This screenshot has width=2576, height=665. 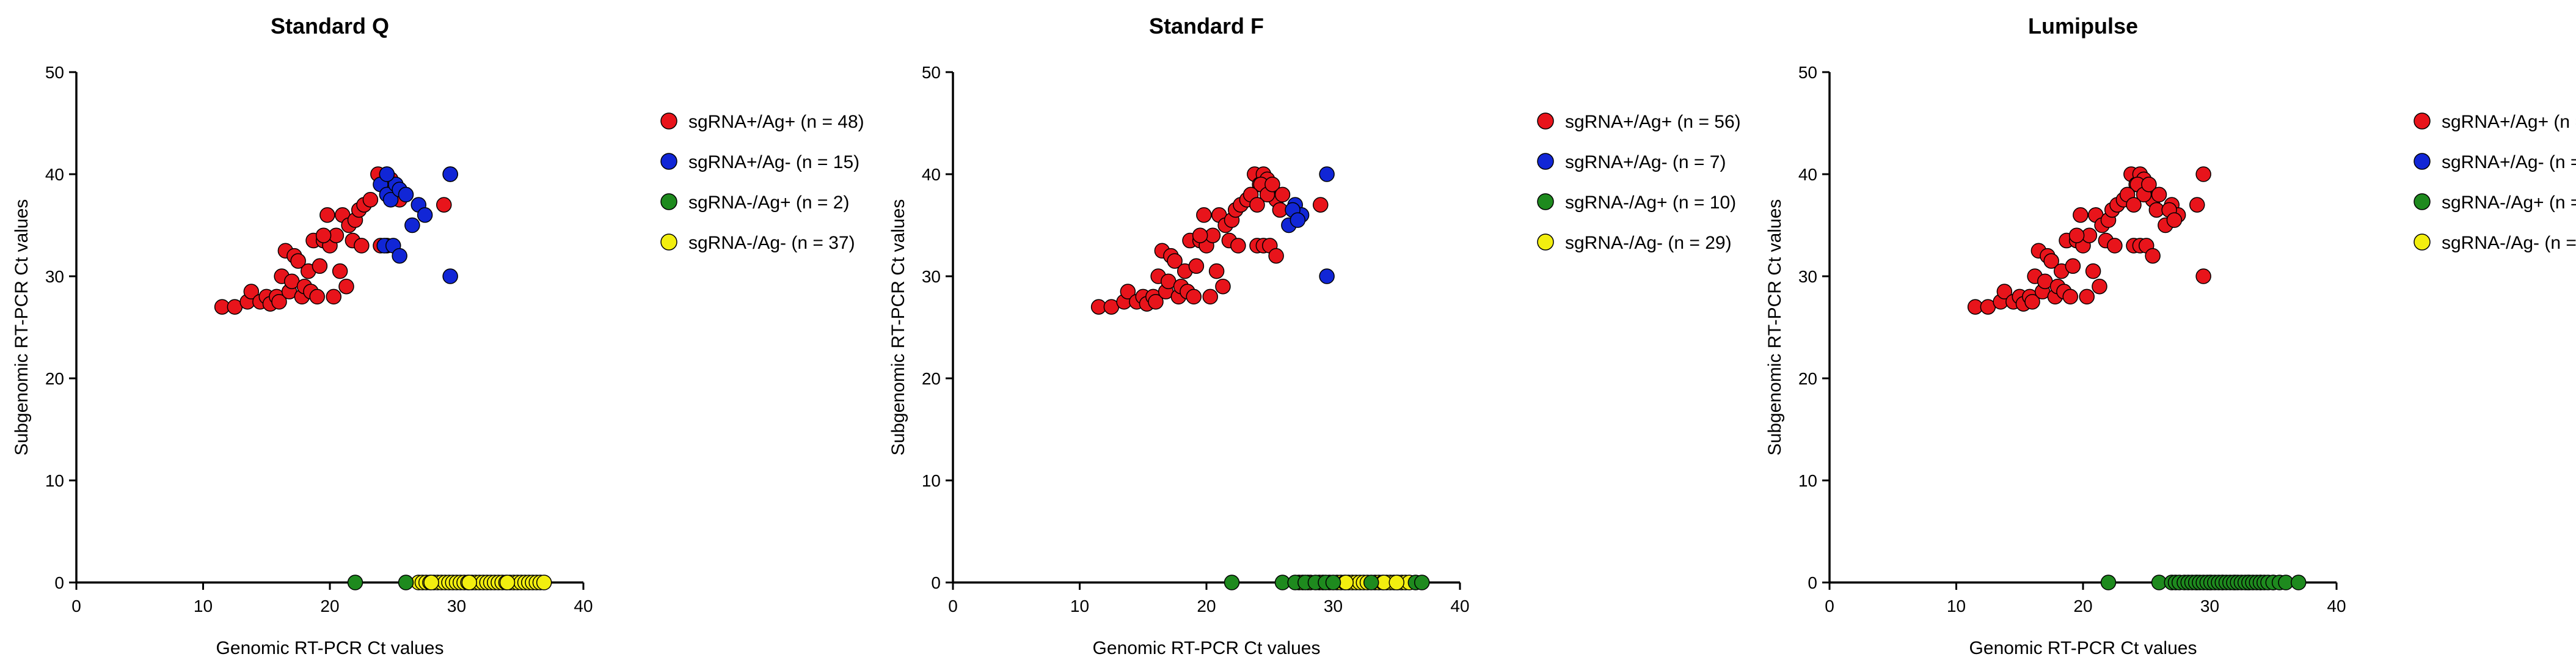 I want to click on legend-label: sgRNA-/Ag- (n = 29), so click(x=1648, y=243).